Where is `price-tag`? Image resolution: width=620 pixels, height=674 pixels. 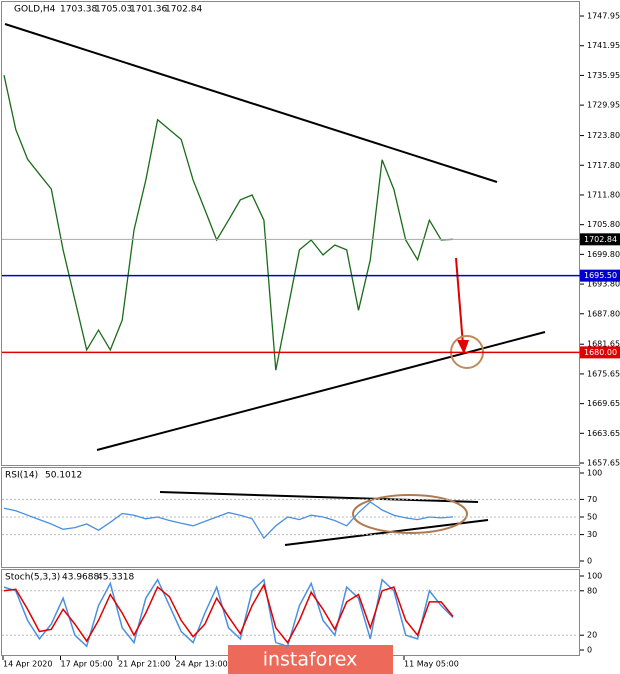 price-tag is located at coordinates (600, 239).